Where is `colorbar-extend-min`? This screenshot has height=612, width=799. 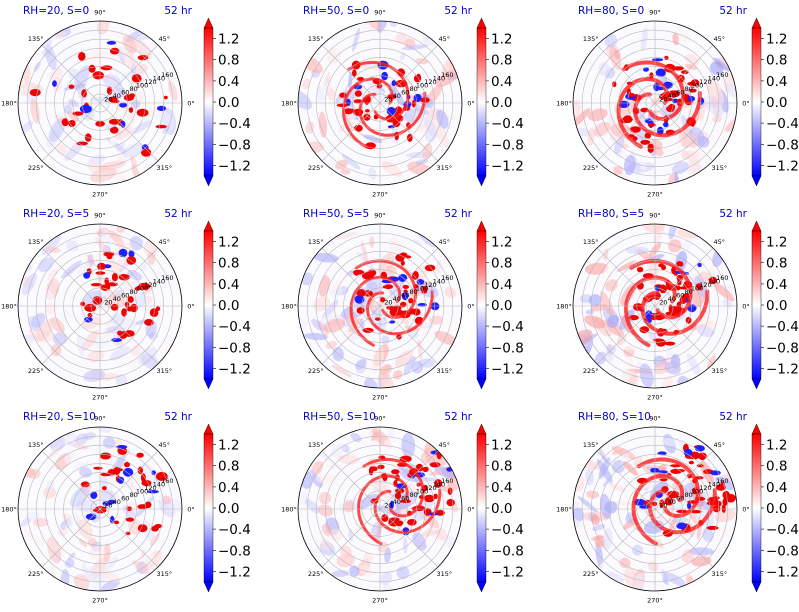 colorbar-extend-min is located at coordinates (756, 587).